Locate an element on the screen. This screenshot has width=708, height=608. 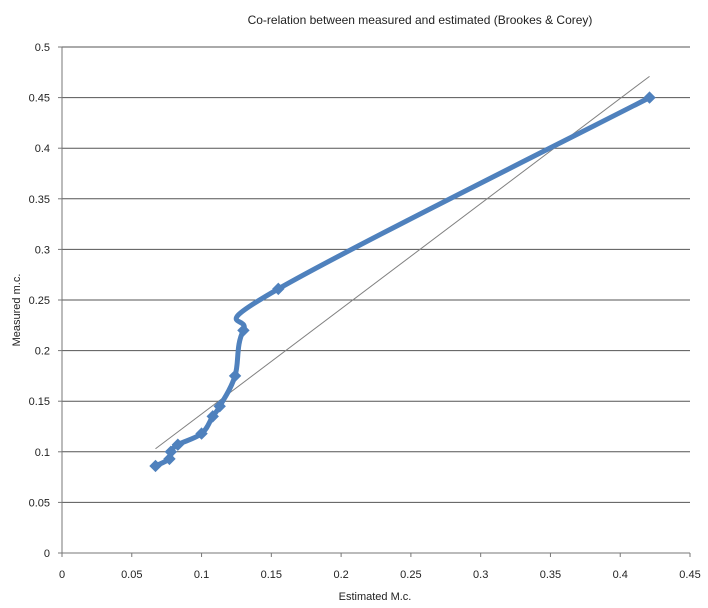
y-tick-label: 0.25 is located at coordinates (39, 301).